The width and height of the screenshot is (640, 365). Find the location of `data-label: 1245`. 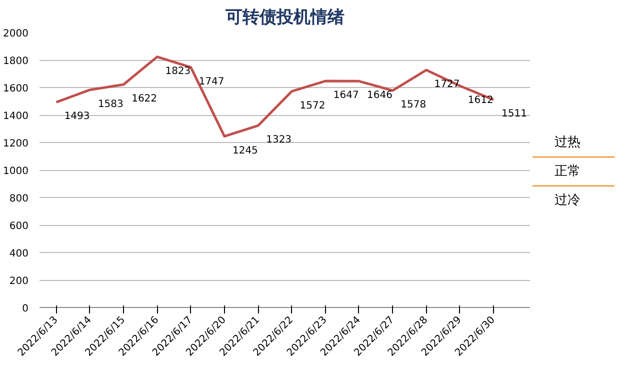

data-label: 1245 is located at coordinates (245, 150).